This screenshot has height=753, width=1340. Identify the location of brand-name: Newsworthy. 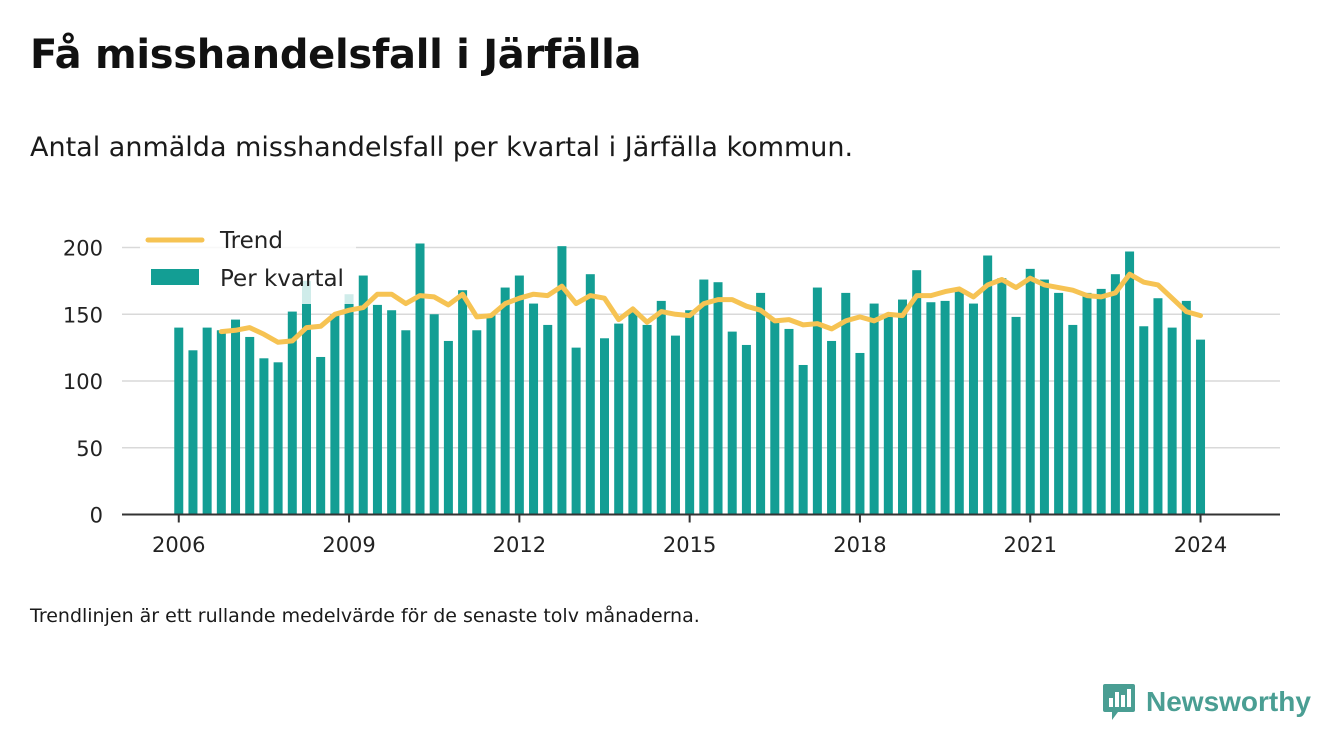
(1228, 701).